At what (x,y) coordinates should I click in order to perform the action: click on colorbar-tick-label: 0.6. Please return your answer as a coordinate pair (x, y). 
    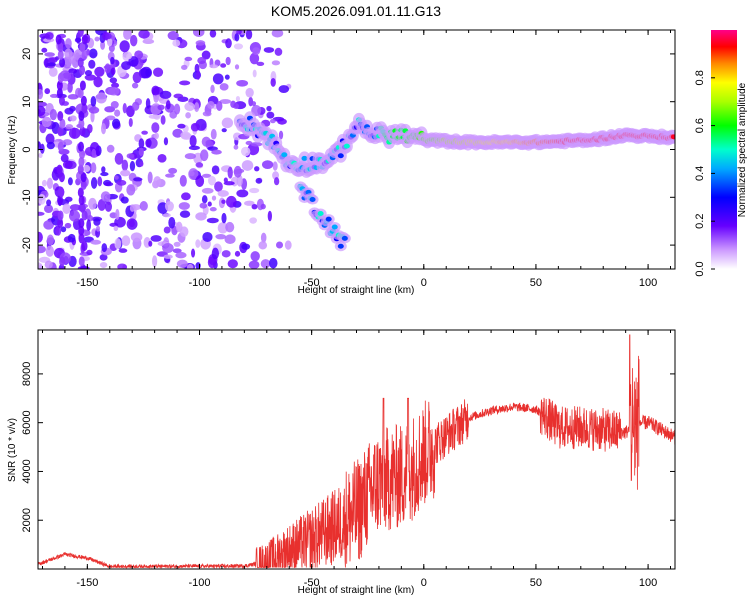
    Looking at the image, I should click on (700, 125).